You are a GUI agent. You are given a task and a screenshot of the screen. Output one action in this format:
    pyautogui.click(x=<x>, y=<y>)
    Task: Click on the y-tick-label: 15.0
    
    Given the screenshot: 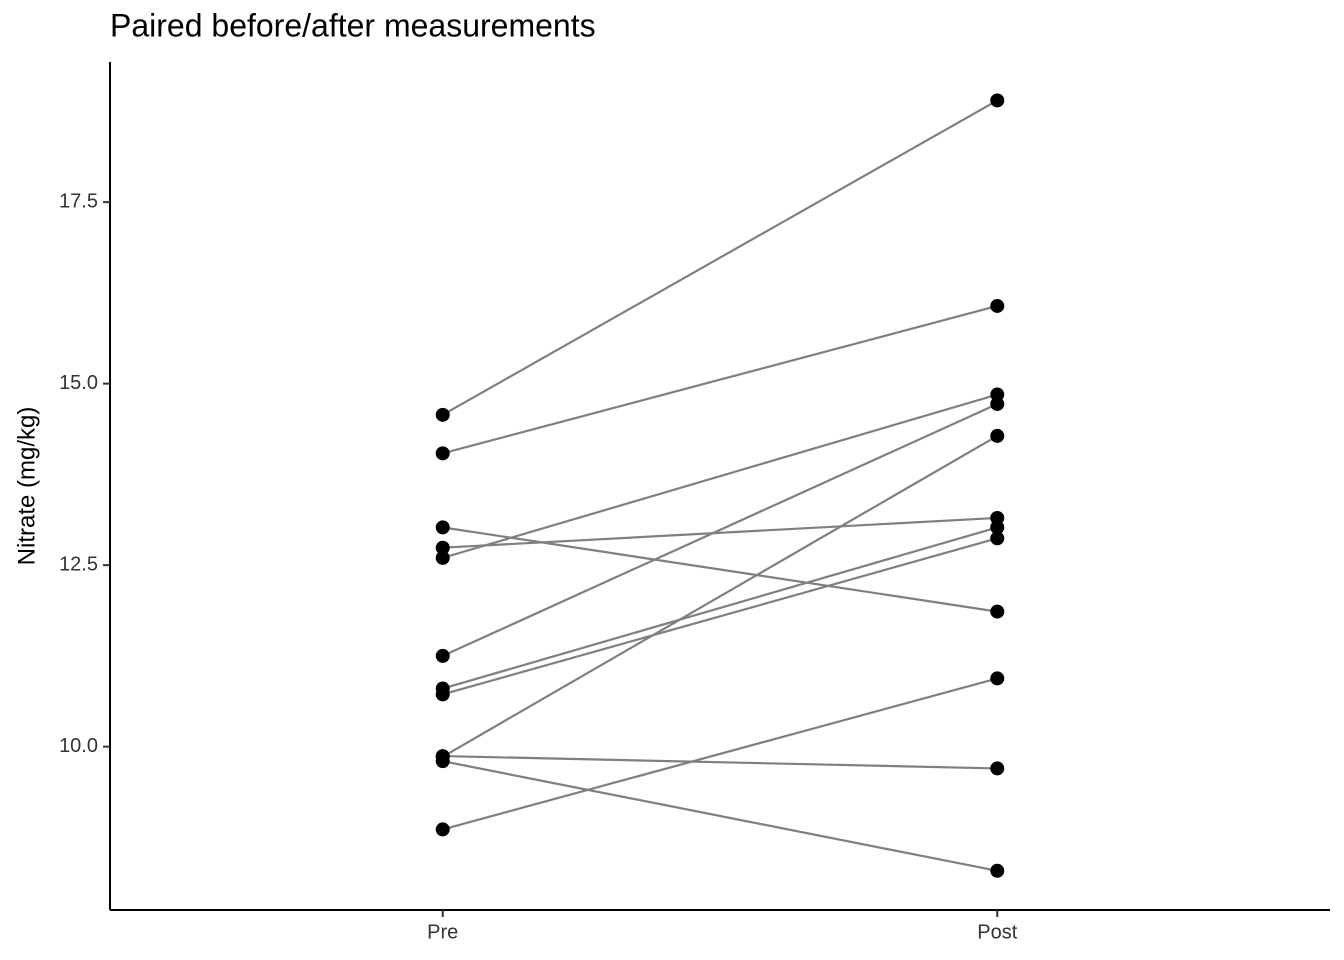 What is the action you would take?
    pyautogui.click(x=78, y=383)
    